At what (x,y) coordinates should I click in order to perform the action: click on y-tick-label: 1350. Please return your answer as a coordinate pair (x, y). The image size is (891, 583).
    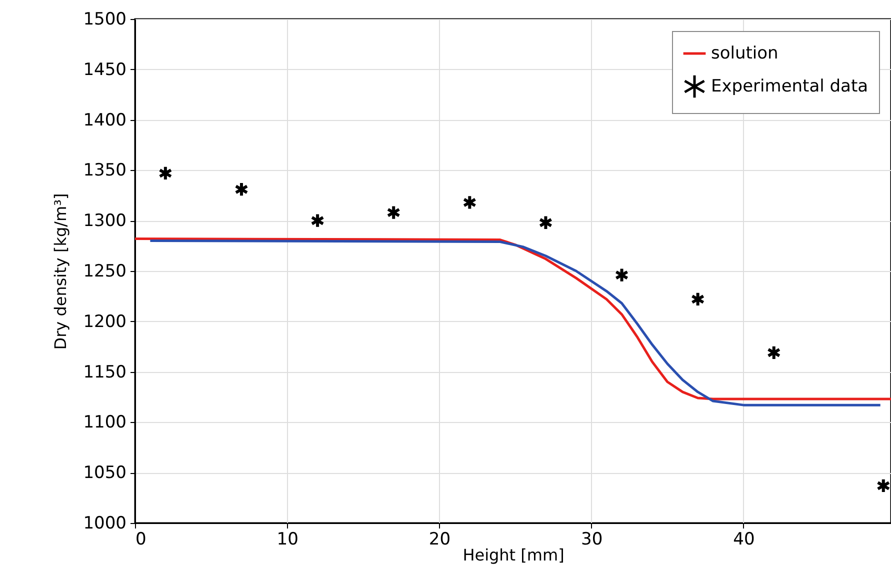
    Looking at the image, I should click on (104, 170).